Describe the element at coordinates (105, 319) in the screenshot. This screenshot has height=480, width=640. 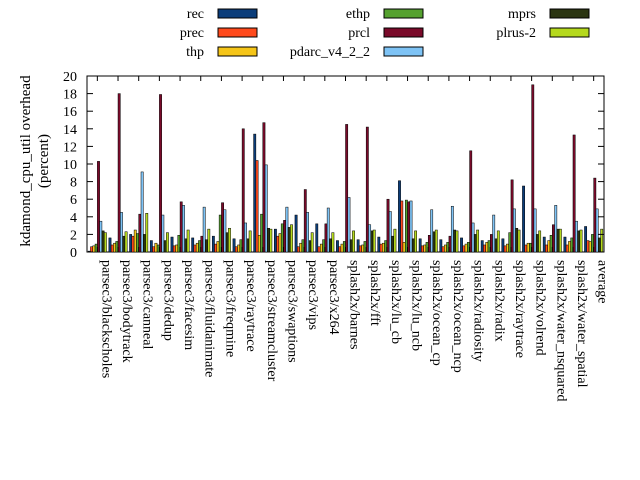
I see `x-tick-label: parsec3/blackscholes` at that location.